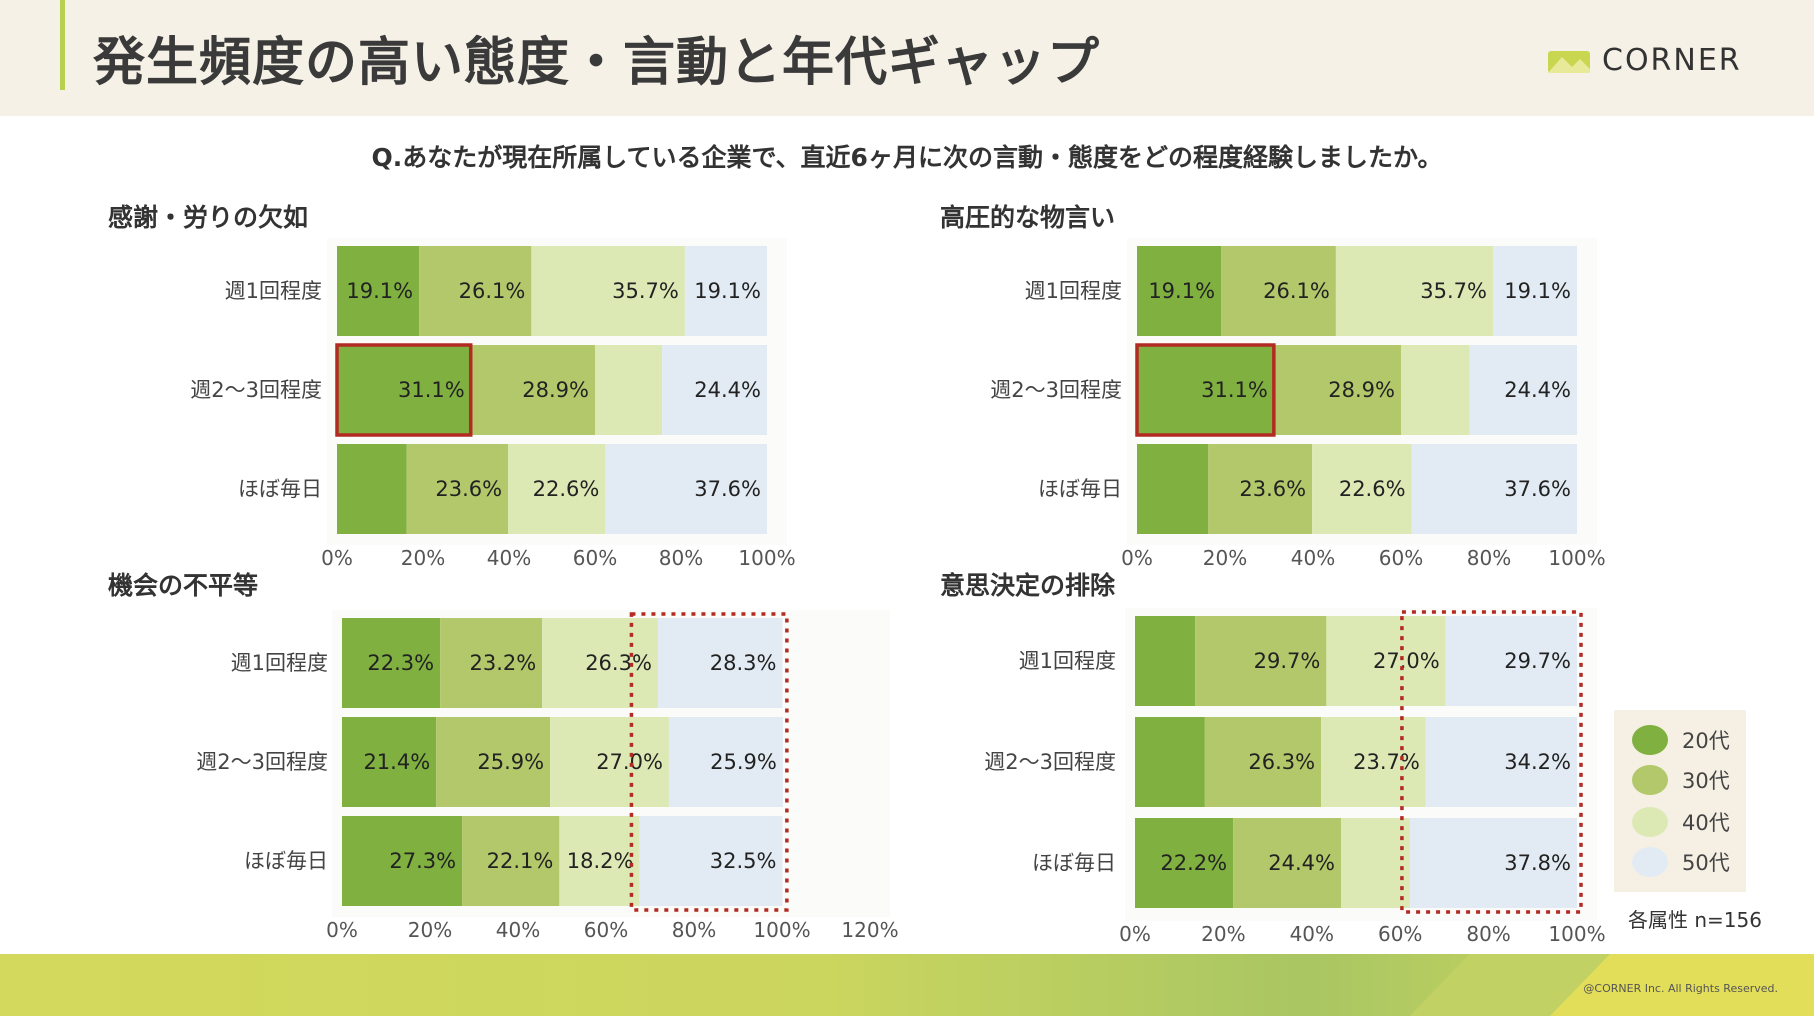  I want to click on legend-label: 50代, so click(1706, 863).